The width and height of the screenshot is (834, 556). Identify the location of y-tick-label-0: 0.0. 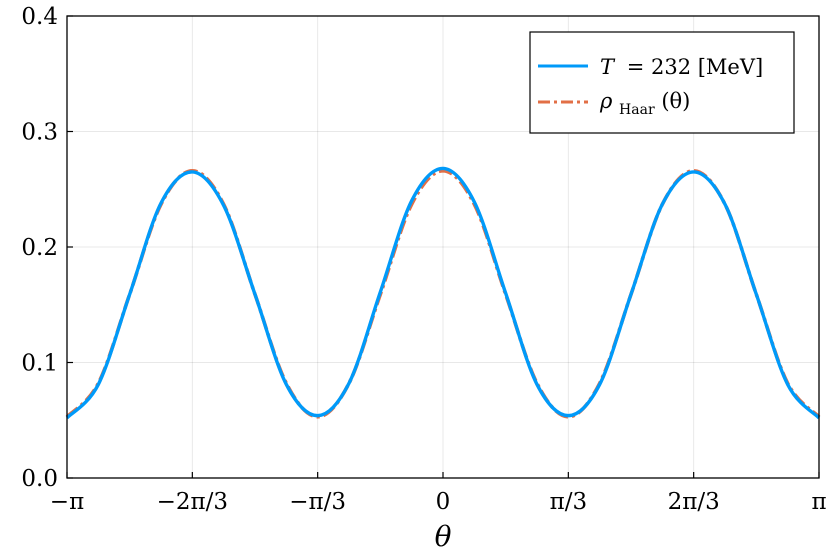
(39, 479).